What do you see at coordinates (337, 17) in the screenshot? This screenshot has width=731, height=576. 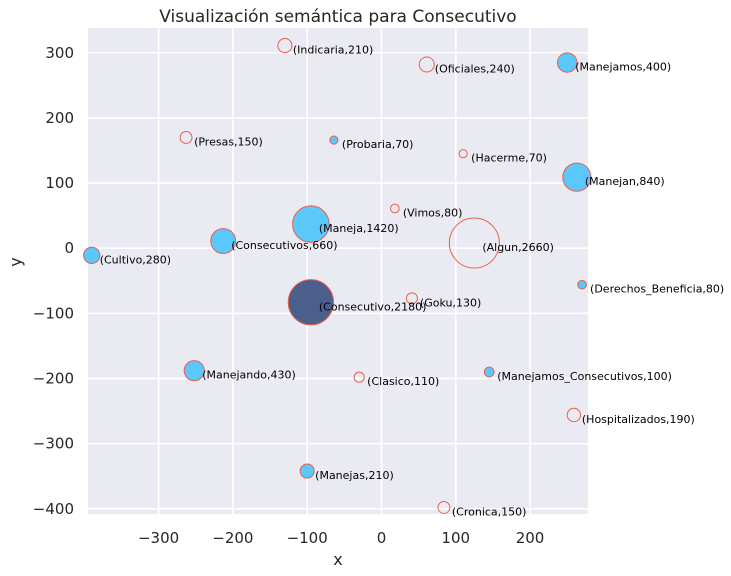 I see `chart-title: Visualización semántica para Consecutivo` at bounding box center [337, 17].